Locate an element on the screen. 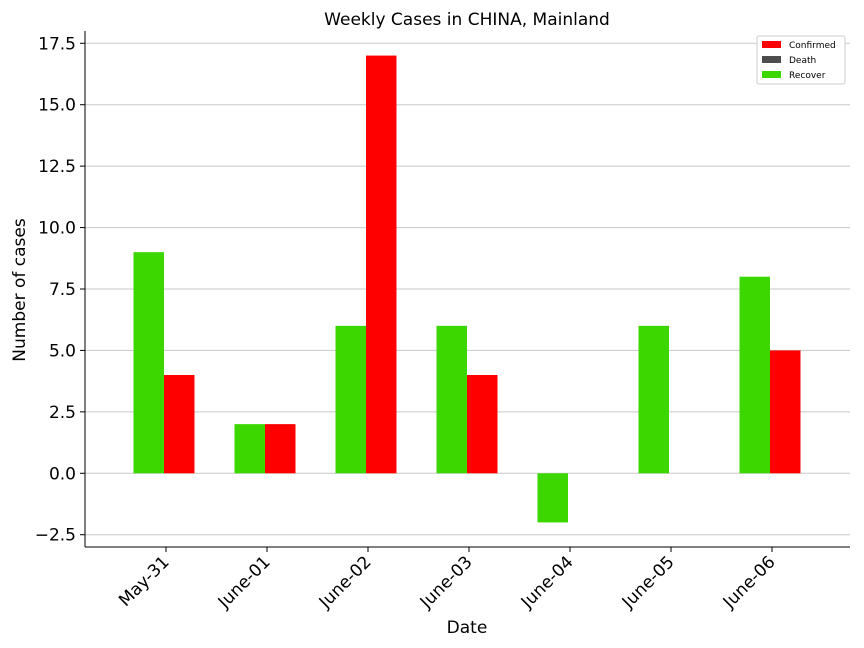 Image resolution: width=864 pixels, height=648 pixels. legend-label: Confirmed is located at coordinates (812, 46).